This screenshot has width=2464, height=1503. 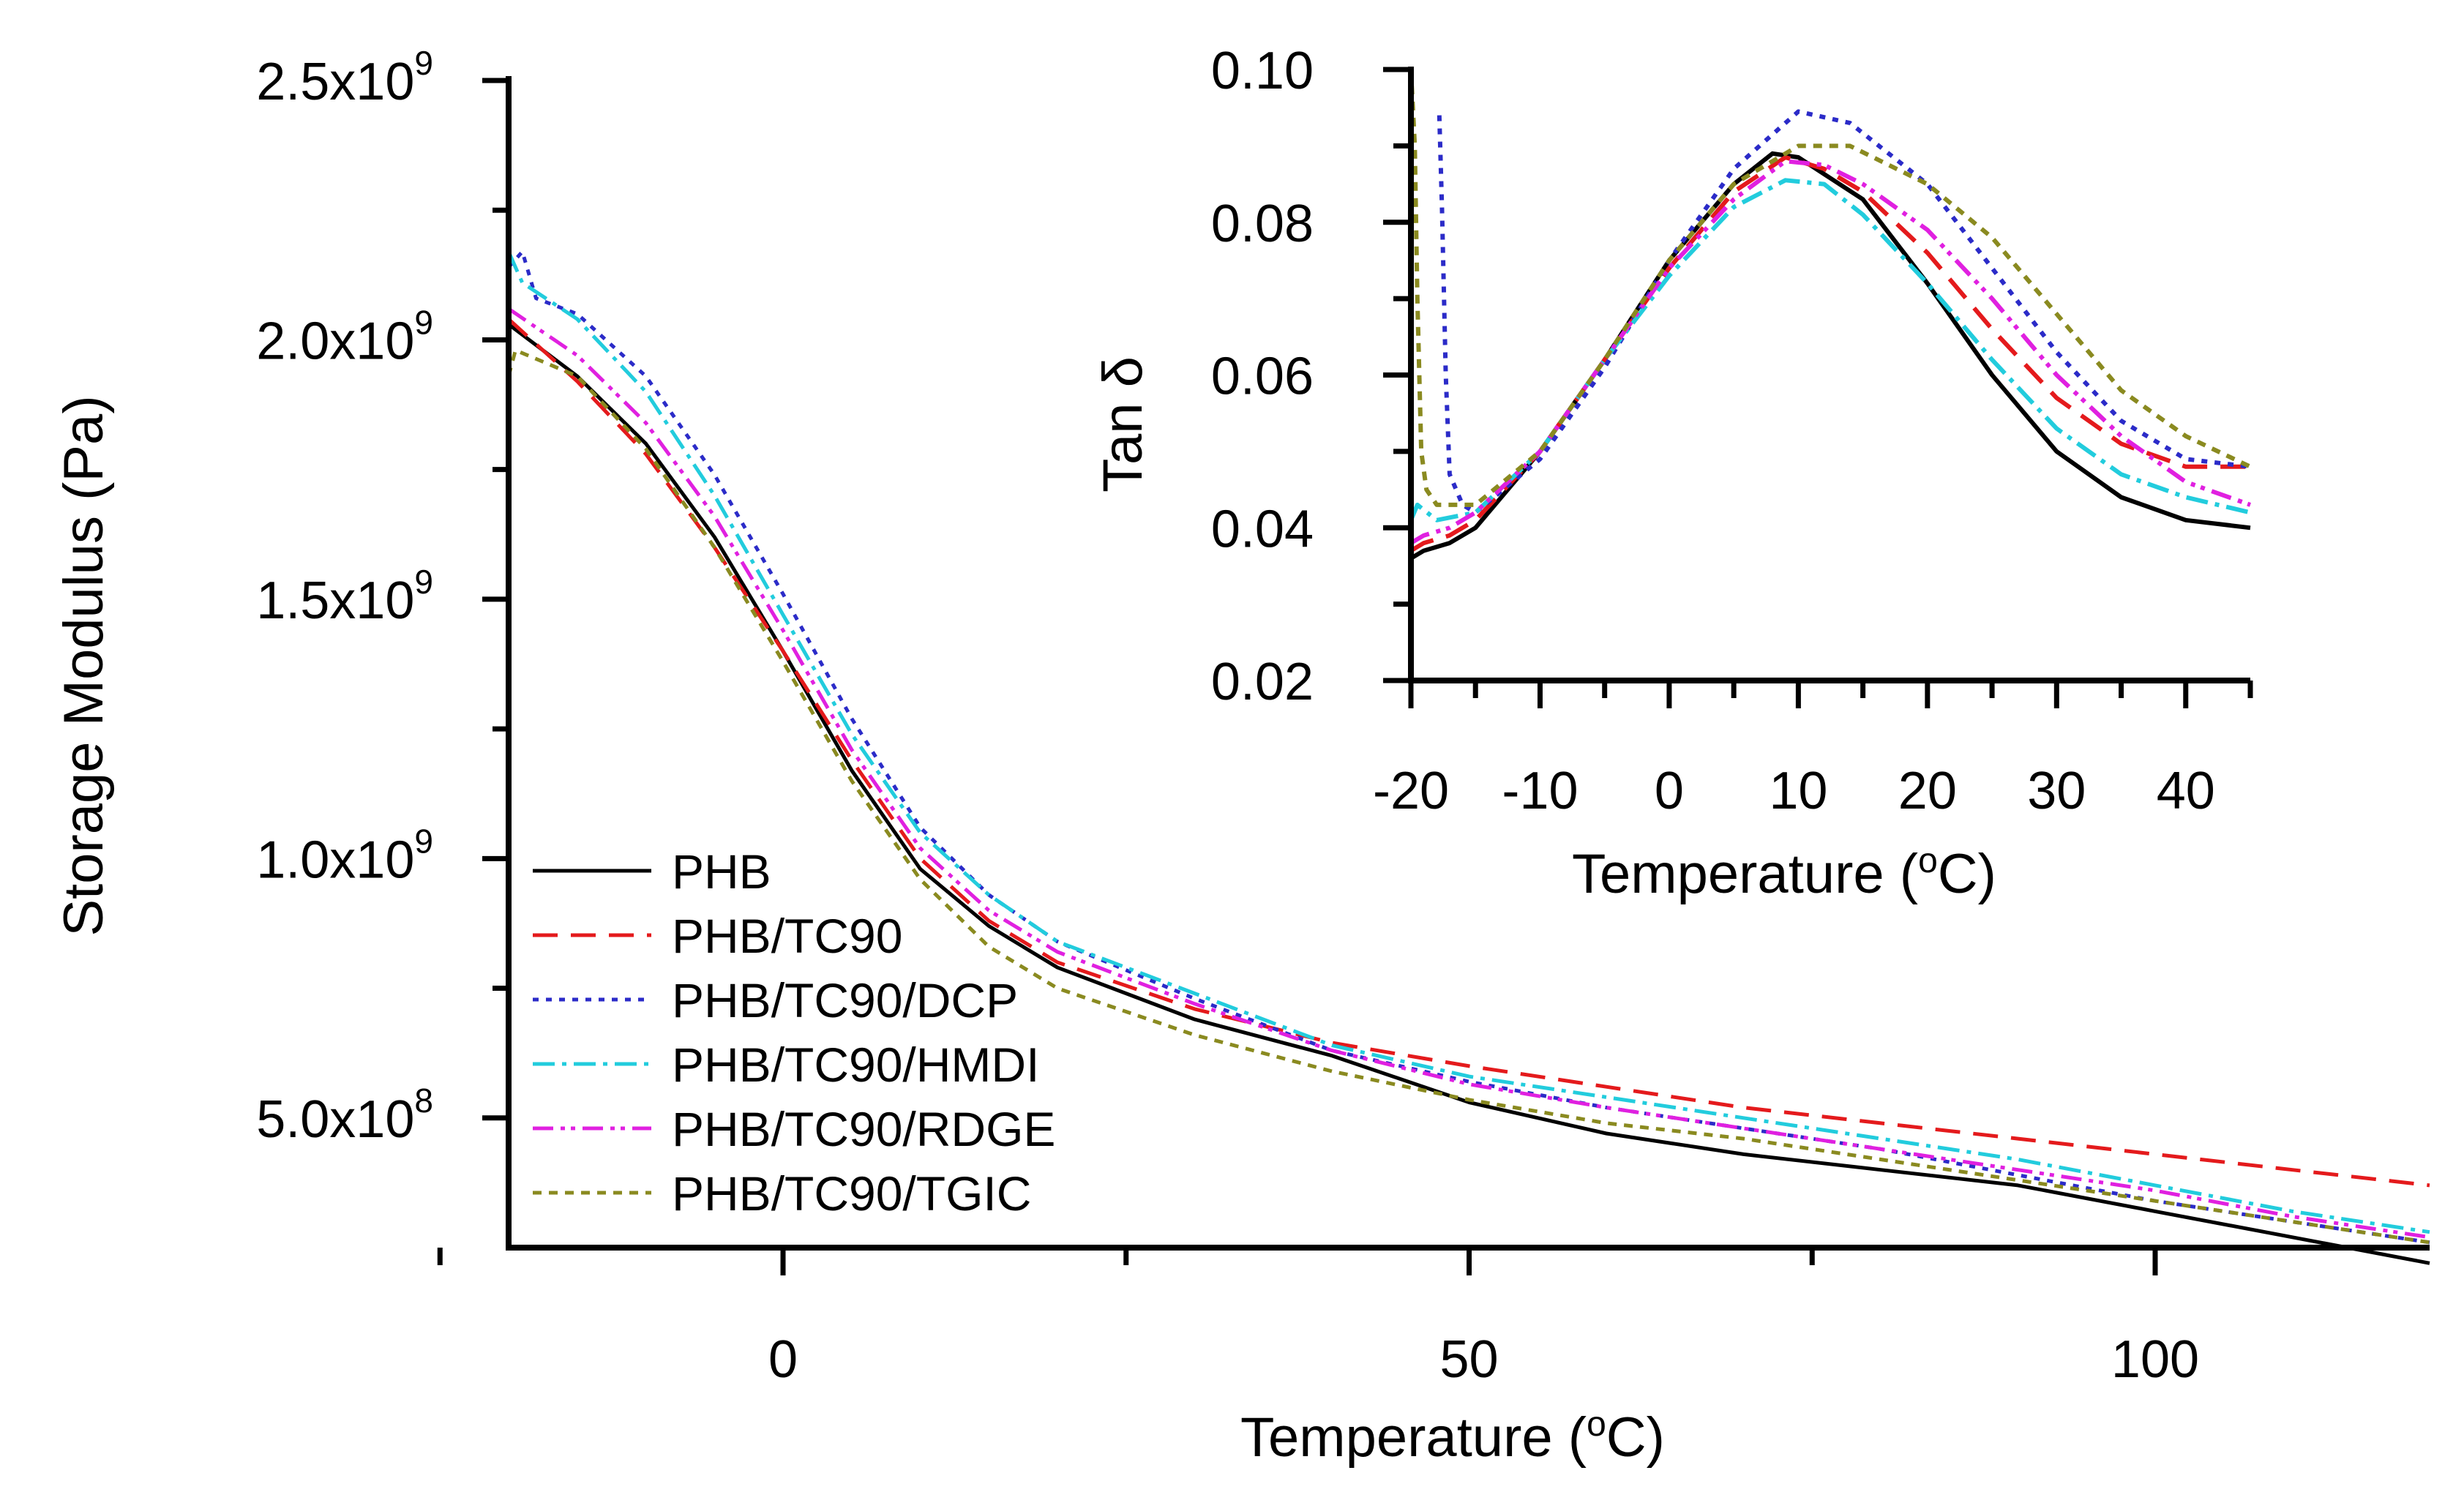 What do you see at coordinates (1540, 791) in the screenshot?
I see `inset-x-tick-label: -10` at bounding box center [1540, 791].